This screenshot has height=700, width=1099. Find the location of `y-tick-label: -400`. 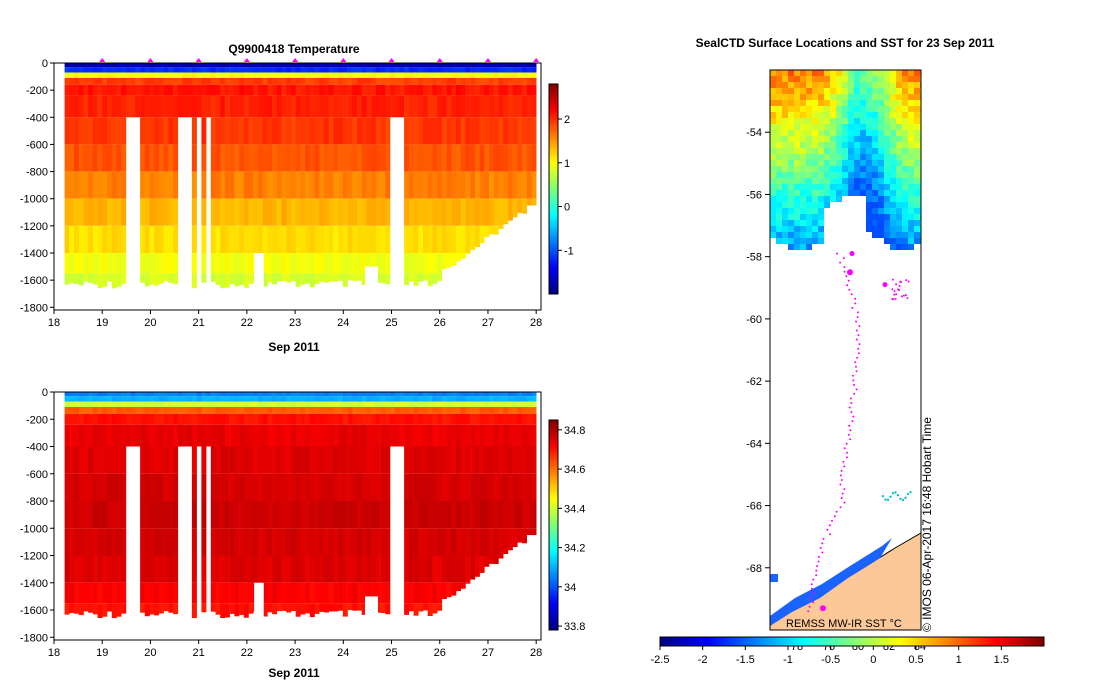

y-tick-label: -400 is located at coordinates (37, 448).